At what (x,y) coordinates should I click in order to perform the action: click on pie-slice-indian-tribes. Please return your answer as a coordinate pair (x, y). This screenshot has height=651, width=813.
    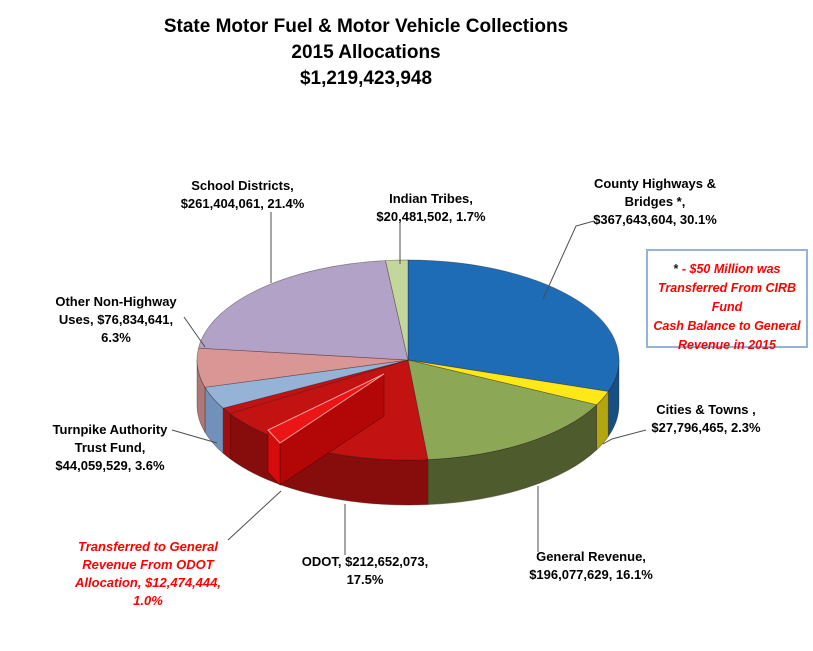
    Looking at the image, I should click on (397, 310).